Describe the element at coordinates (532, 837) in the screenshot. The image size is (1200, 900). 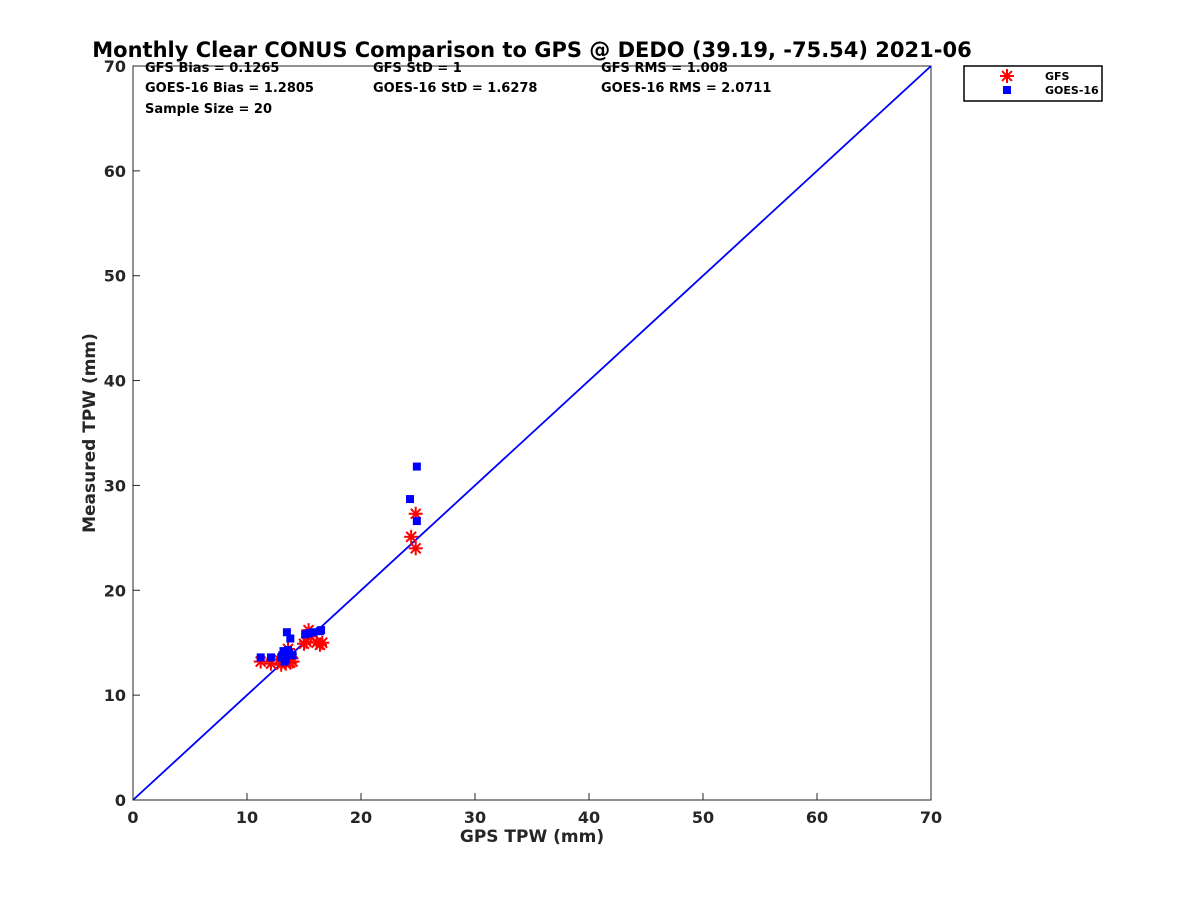
I see `x-axis-label: GPS TPW (mm)` at that location.